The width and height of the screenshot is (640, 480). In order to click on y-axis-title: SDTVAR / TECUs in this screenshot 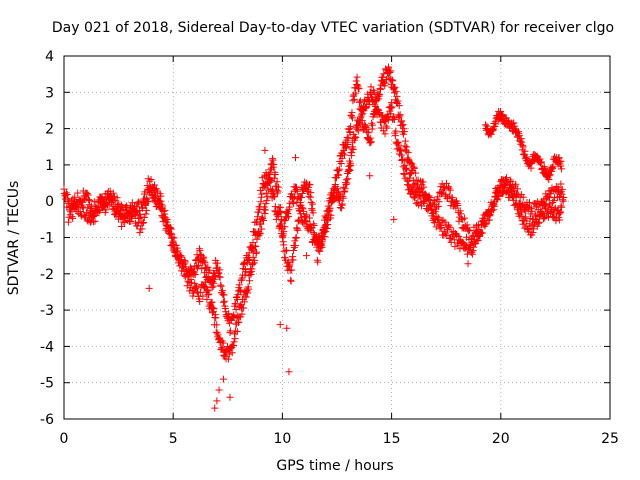, I will do `click(14, 238)`.